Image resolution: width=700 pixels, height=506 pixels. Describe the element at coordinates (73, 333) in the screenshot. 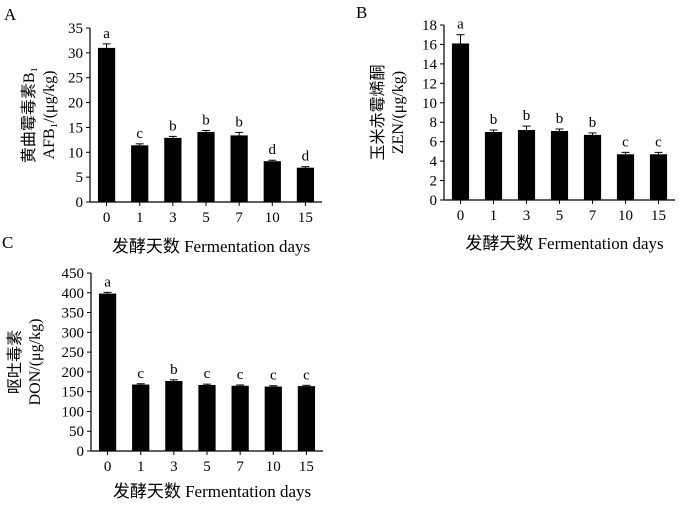

I see `y-tick-label: 300` at that location.